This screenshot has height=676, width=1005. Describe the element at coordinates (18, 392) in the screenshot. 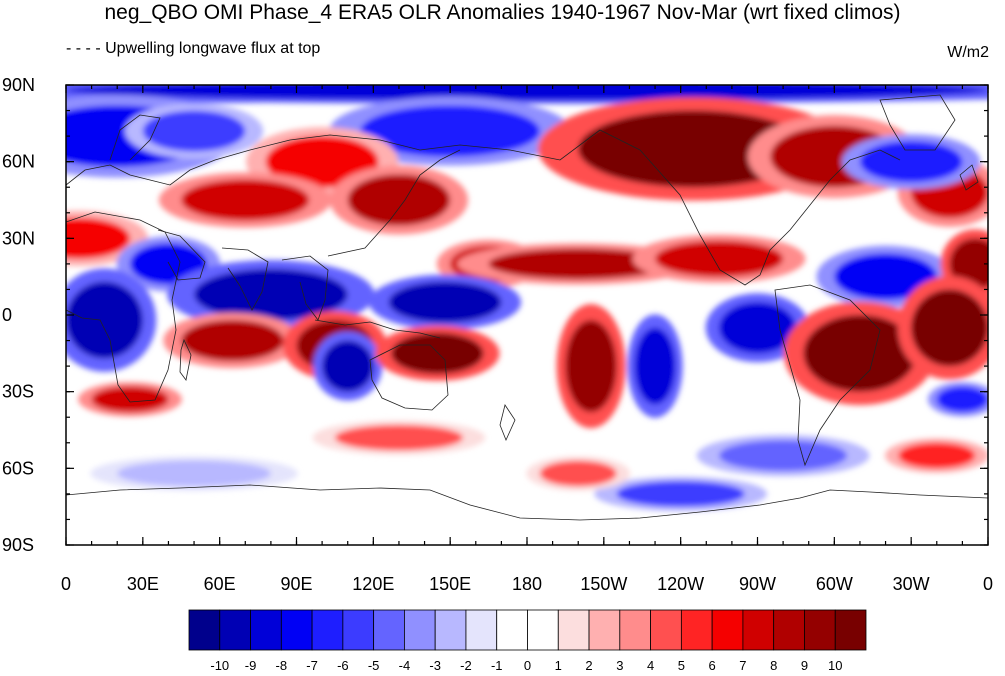

I see `lat-label: 30S` at that location.